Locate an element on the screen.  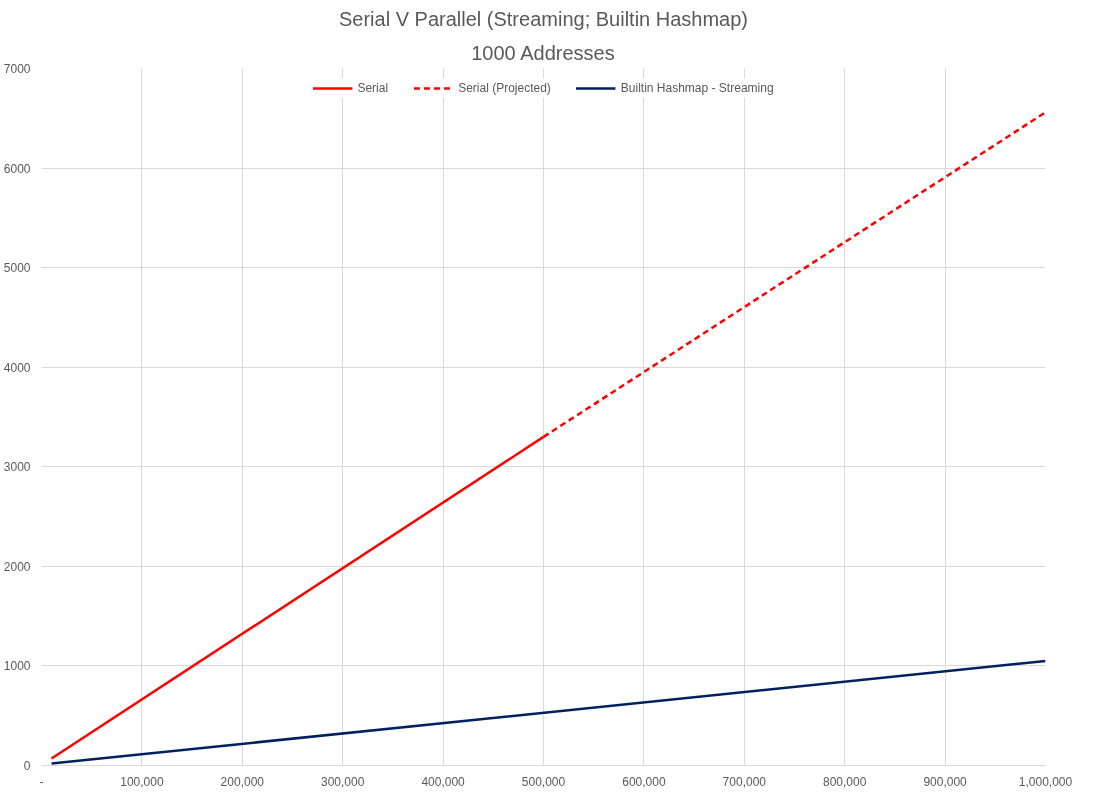
x-tick-label: 200,000 is located at coordinates (242, 781).